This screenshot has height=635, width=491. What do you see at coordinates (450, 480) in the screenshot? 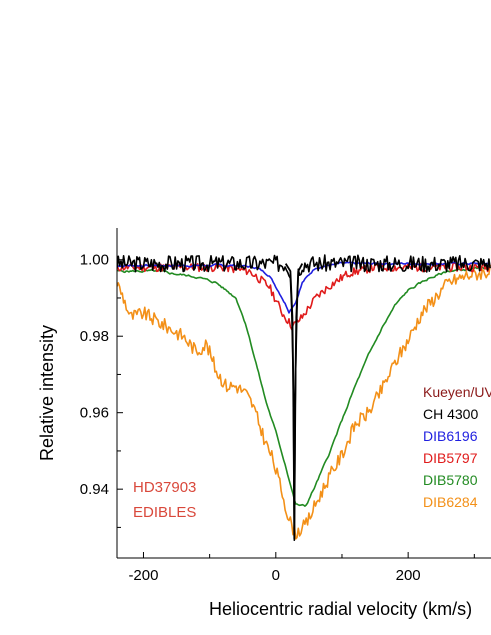
I see `legend-entry: DIB5780` at bounding box center [450, 480].